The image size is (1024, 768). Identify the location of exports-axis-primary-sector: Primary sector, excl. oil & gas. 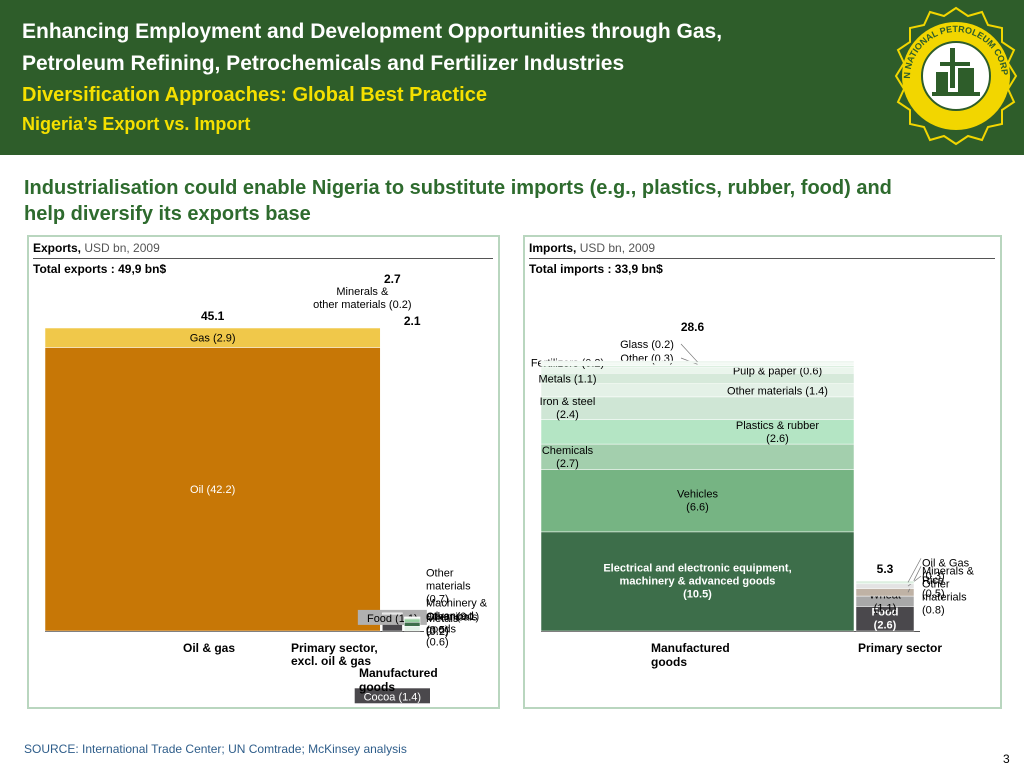
(334, 654).